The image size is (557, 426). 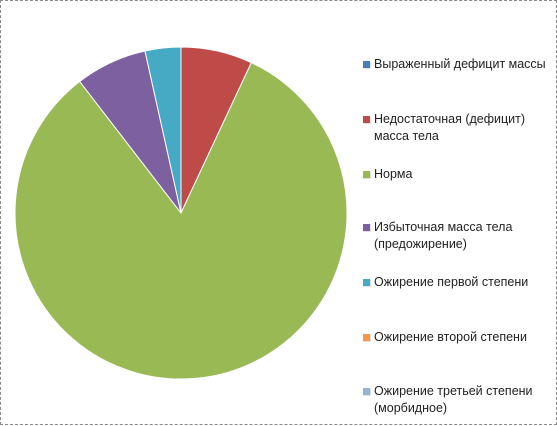 What do you see at coordinates (411, 408) in the screenshot?
I see `legend-label-line: (морбидное)` at bounding box center [411, 408].